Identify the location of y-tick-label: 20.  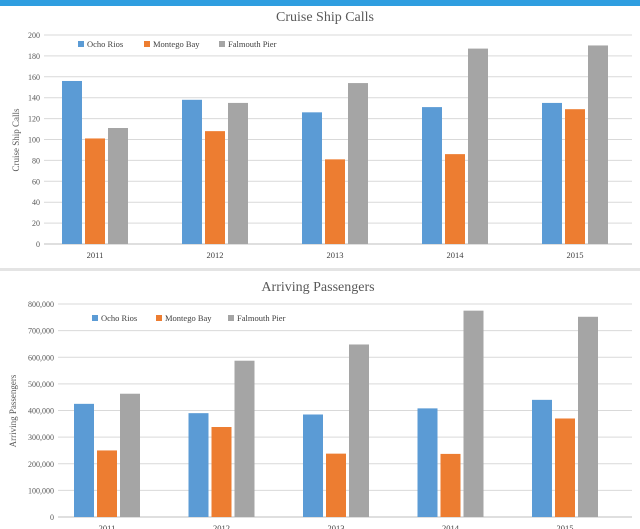
(36, 223).